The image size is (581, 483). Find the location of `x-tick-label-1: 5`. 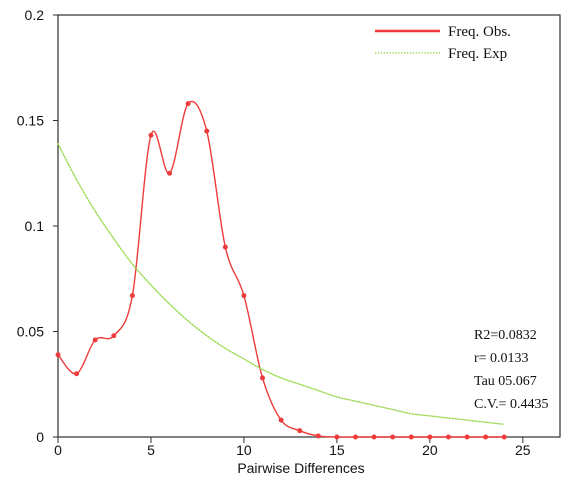

x-tick-label-1: 5 is located at coordinates (151, 450).